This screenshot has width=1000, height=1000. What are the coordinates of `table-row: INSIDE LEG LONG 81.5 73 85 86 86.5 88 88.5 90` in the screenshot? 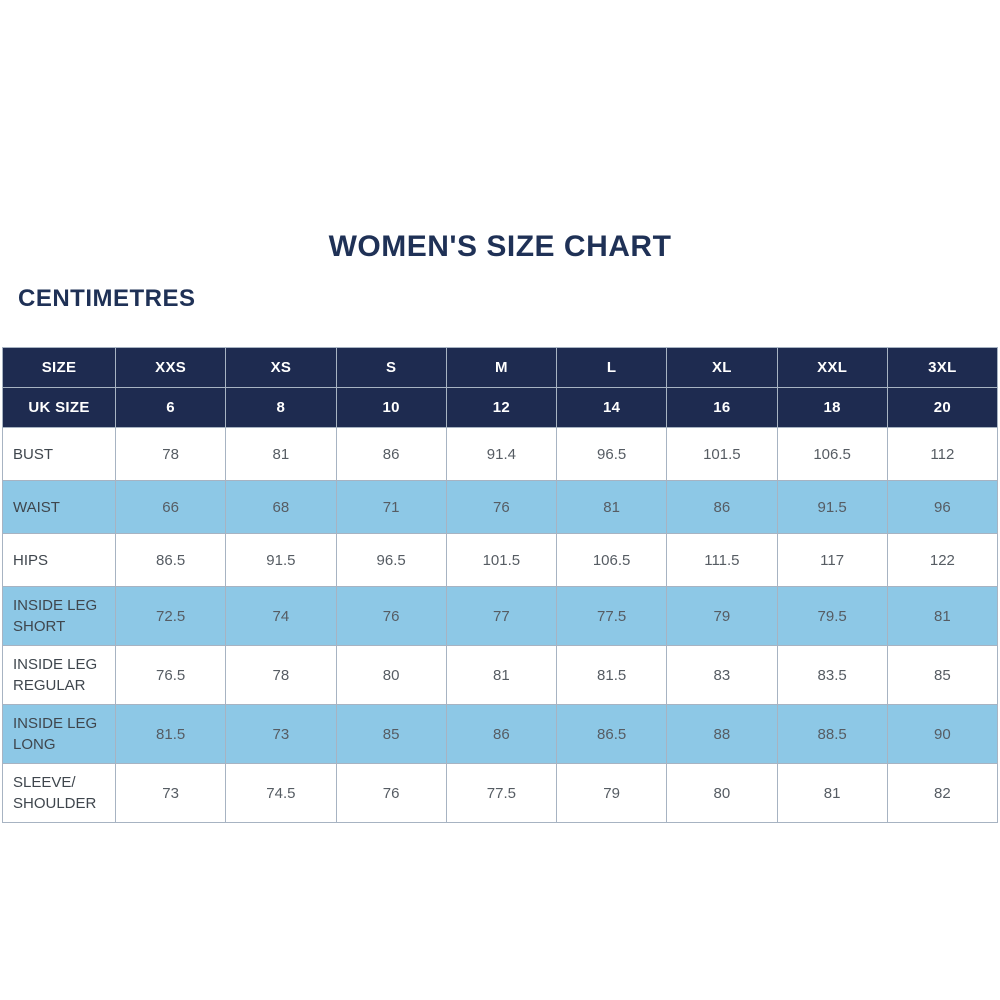 It's located at (500, 734).